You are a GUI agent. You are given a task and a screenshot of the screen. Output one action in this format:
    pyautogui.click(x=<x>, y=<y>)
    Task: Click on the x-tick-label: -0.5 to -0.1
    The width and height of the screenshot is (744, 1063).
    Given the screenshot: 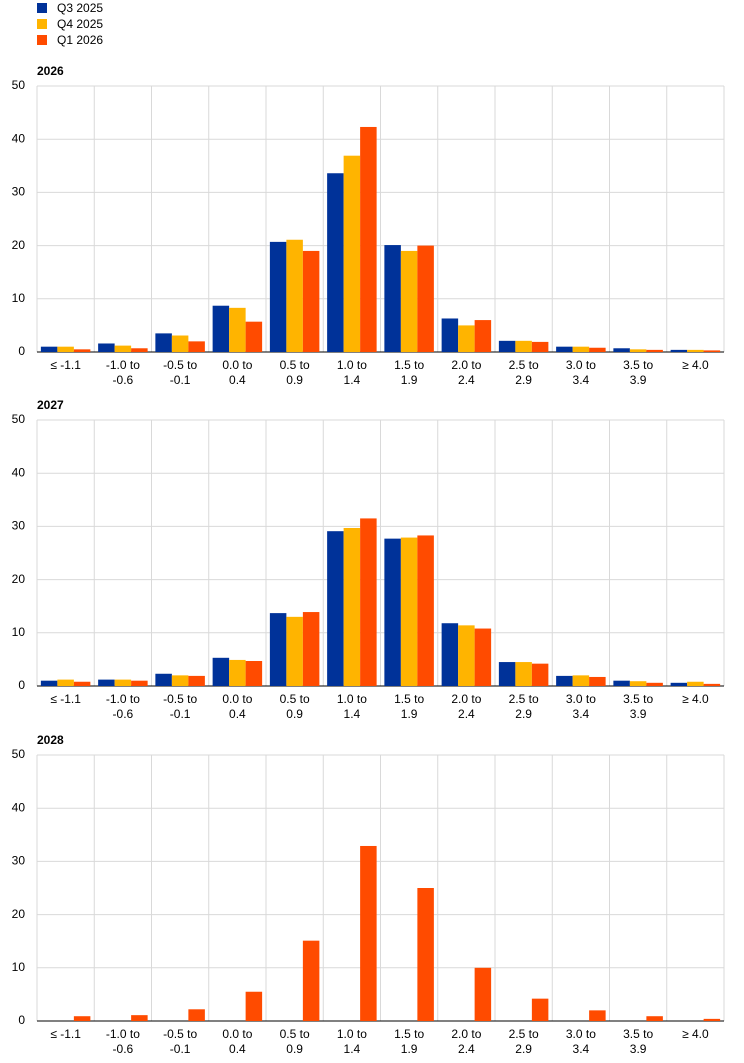 What is the action you would take?
    pyautogui.click(x=180, y=706)
    